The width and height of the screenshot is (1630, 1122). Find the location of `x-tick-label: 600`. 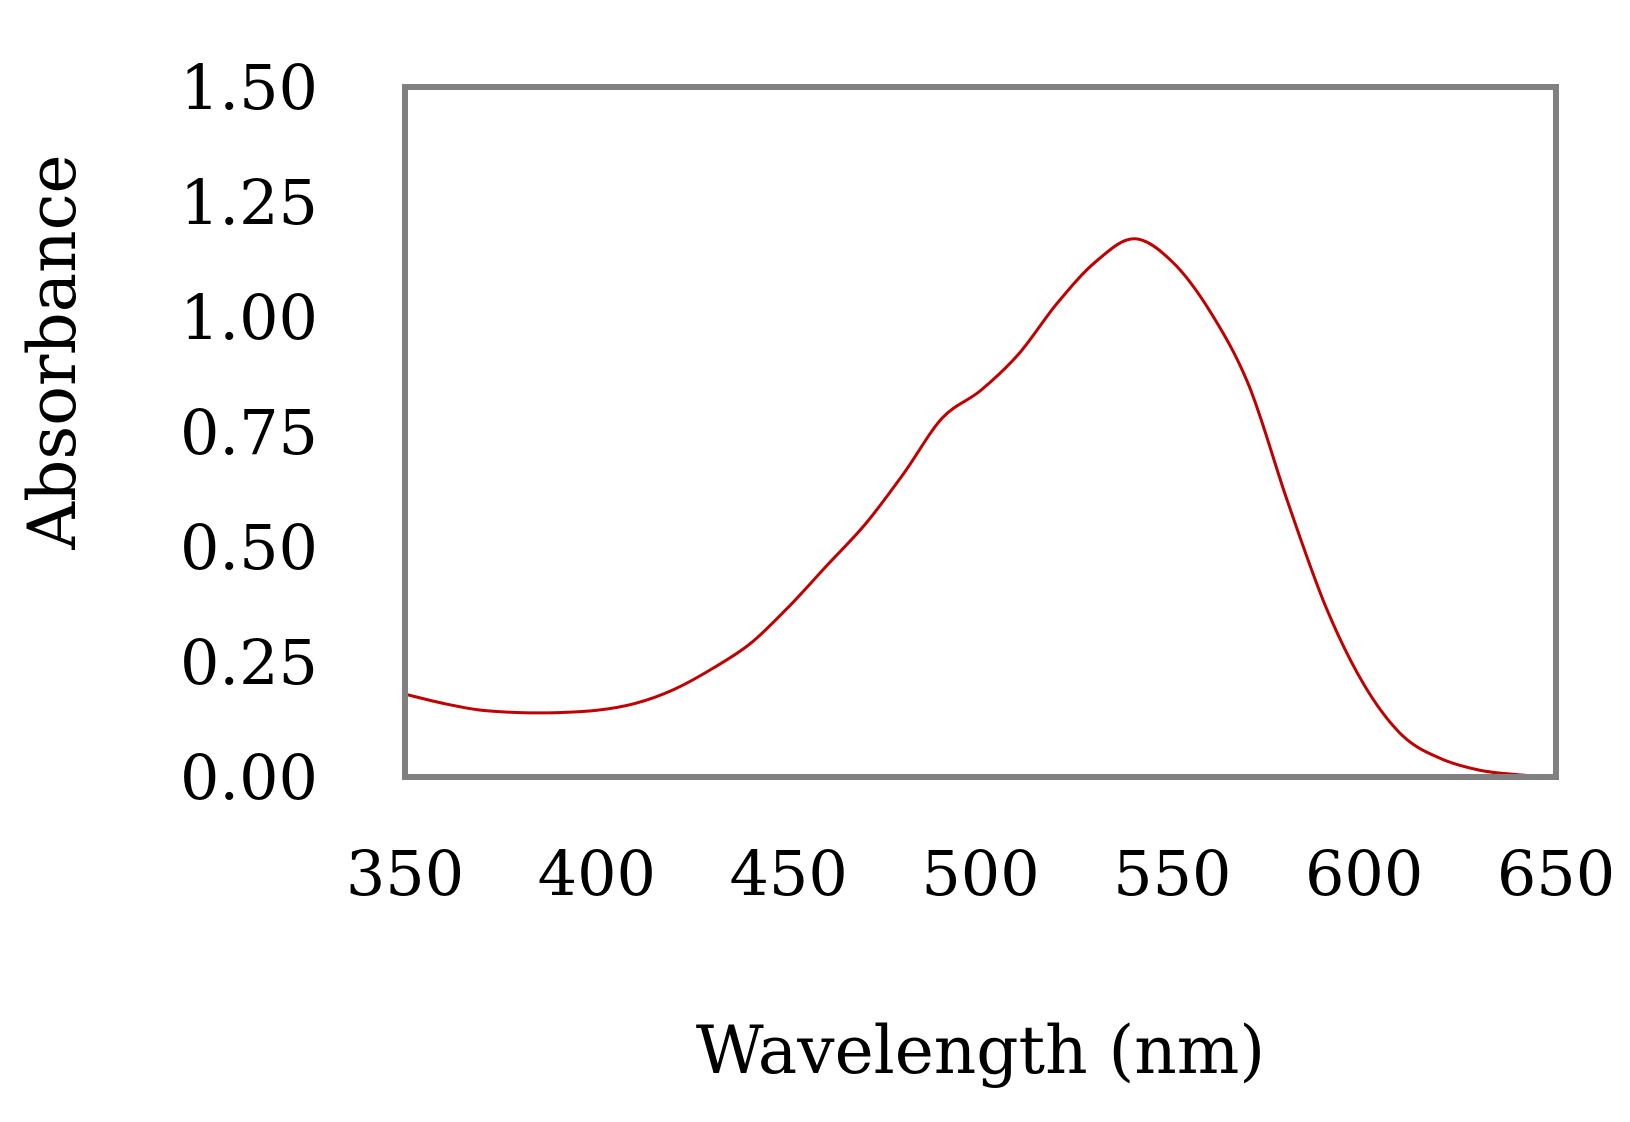

x-tick-label: 600 is located at coordinates (1364, 873).